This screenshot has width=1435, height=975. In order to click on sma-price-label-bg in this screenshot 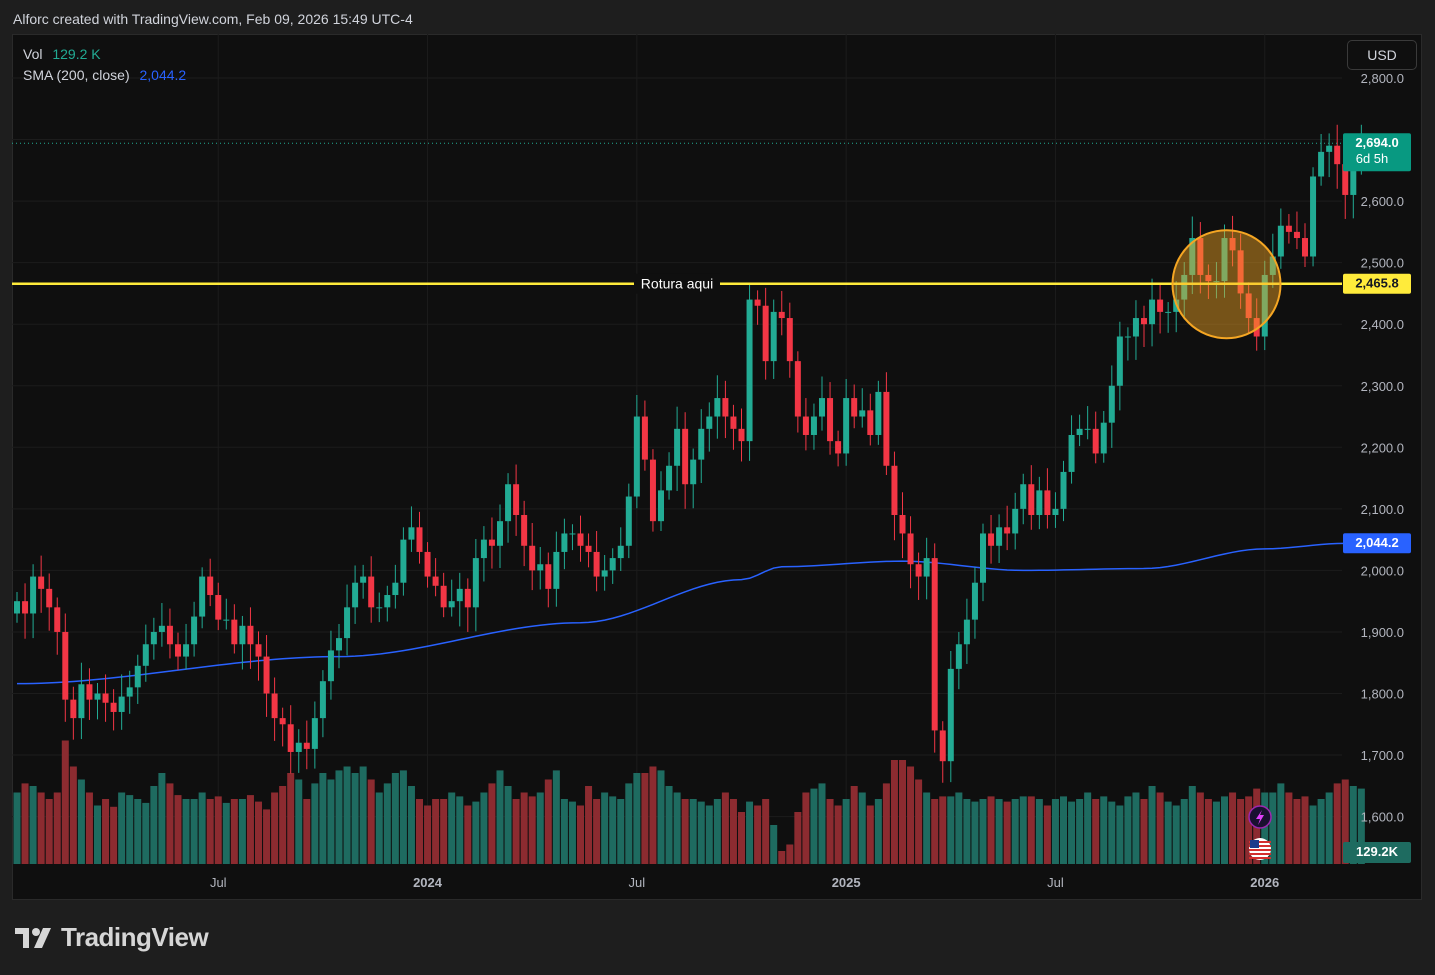, I will do `click(1377, 543)`.